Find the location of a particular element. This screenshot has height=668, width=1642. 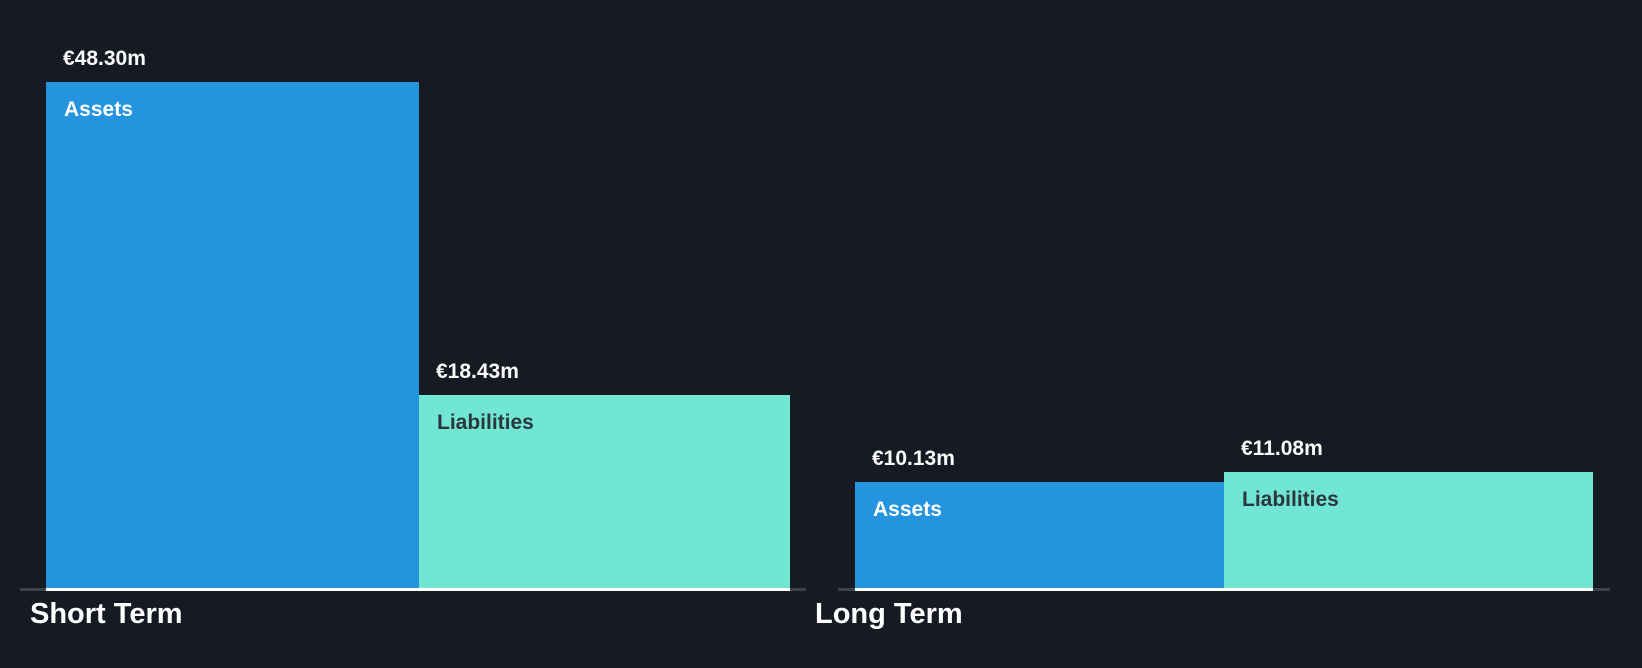

long-term-liabilities-value: €11.08m is located at coordinates (1282, 448).